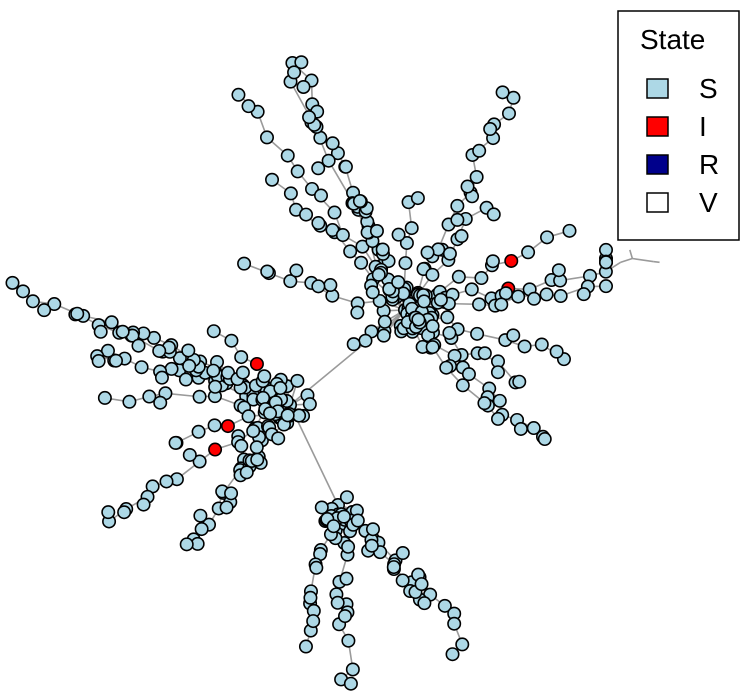 Image resolution: width=746 pixels, height=695 pixels. What do you see at coordinates (657, 126) in the screenshot?
I see `legend-swatch-i` at bounding box center [657, 126].